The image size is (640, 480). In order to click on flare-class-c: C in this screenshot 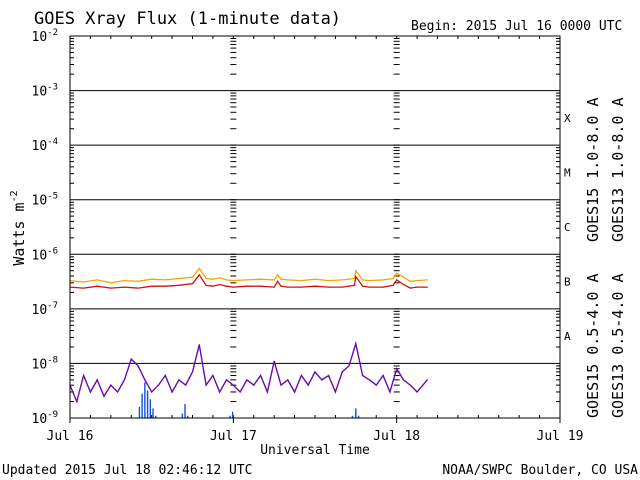, I will do `click(567, 227)`.